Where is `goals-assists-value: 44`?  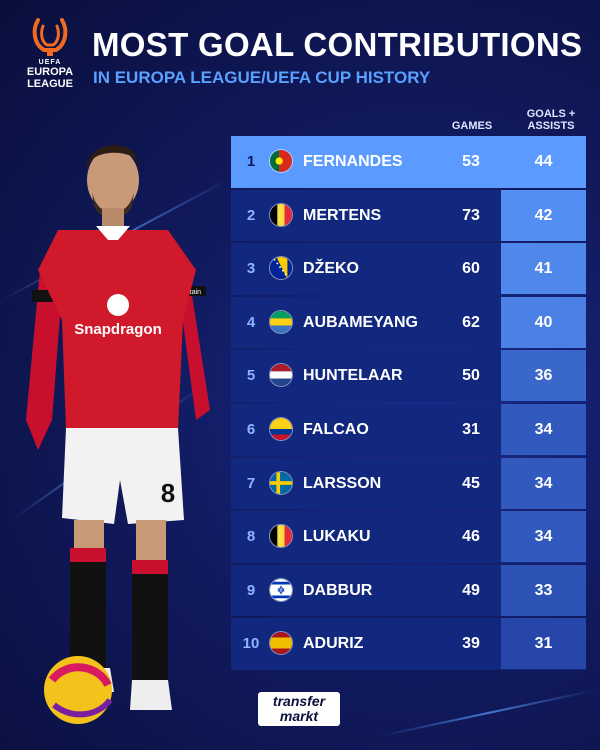
goals-assists-value: 44 is located at coordinates (543, 161).